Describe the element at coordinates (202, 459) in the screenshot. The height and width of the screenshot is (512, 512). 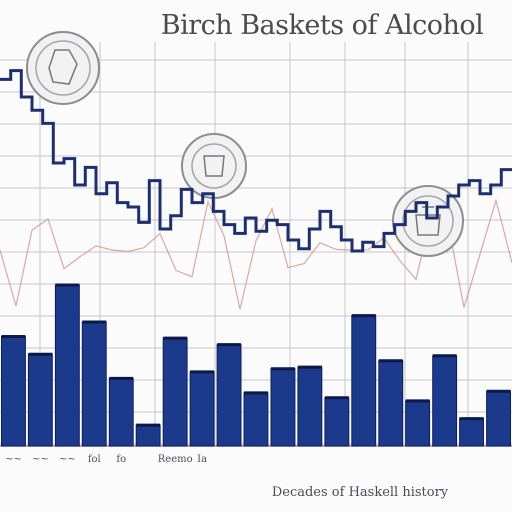
I see `x-tick-label: Ia` at that location.